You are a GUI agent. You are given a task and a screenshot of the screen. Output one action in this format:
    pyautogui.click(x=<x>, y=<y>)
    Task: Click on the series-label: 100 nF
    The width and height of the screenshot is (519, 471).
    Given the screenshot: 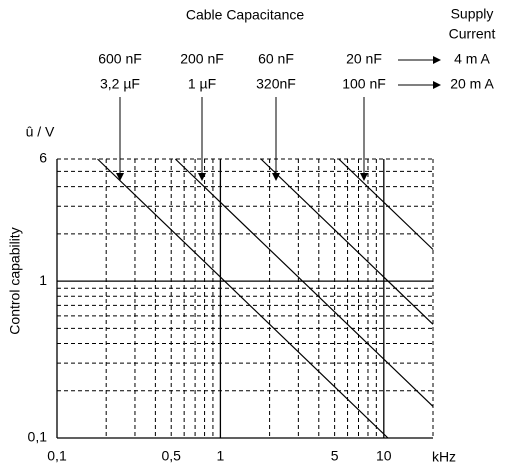 What is the action you would take?
    pyautogui.click(x=364, y=84)
    